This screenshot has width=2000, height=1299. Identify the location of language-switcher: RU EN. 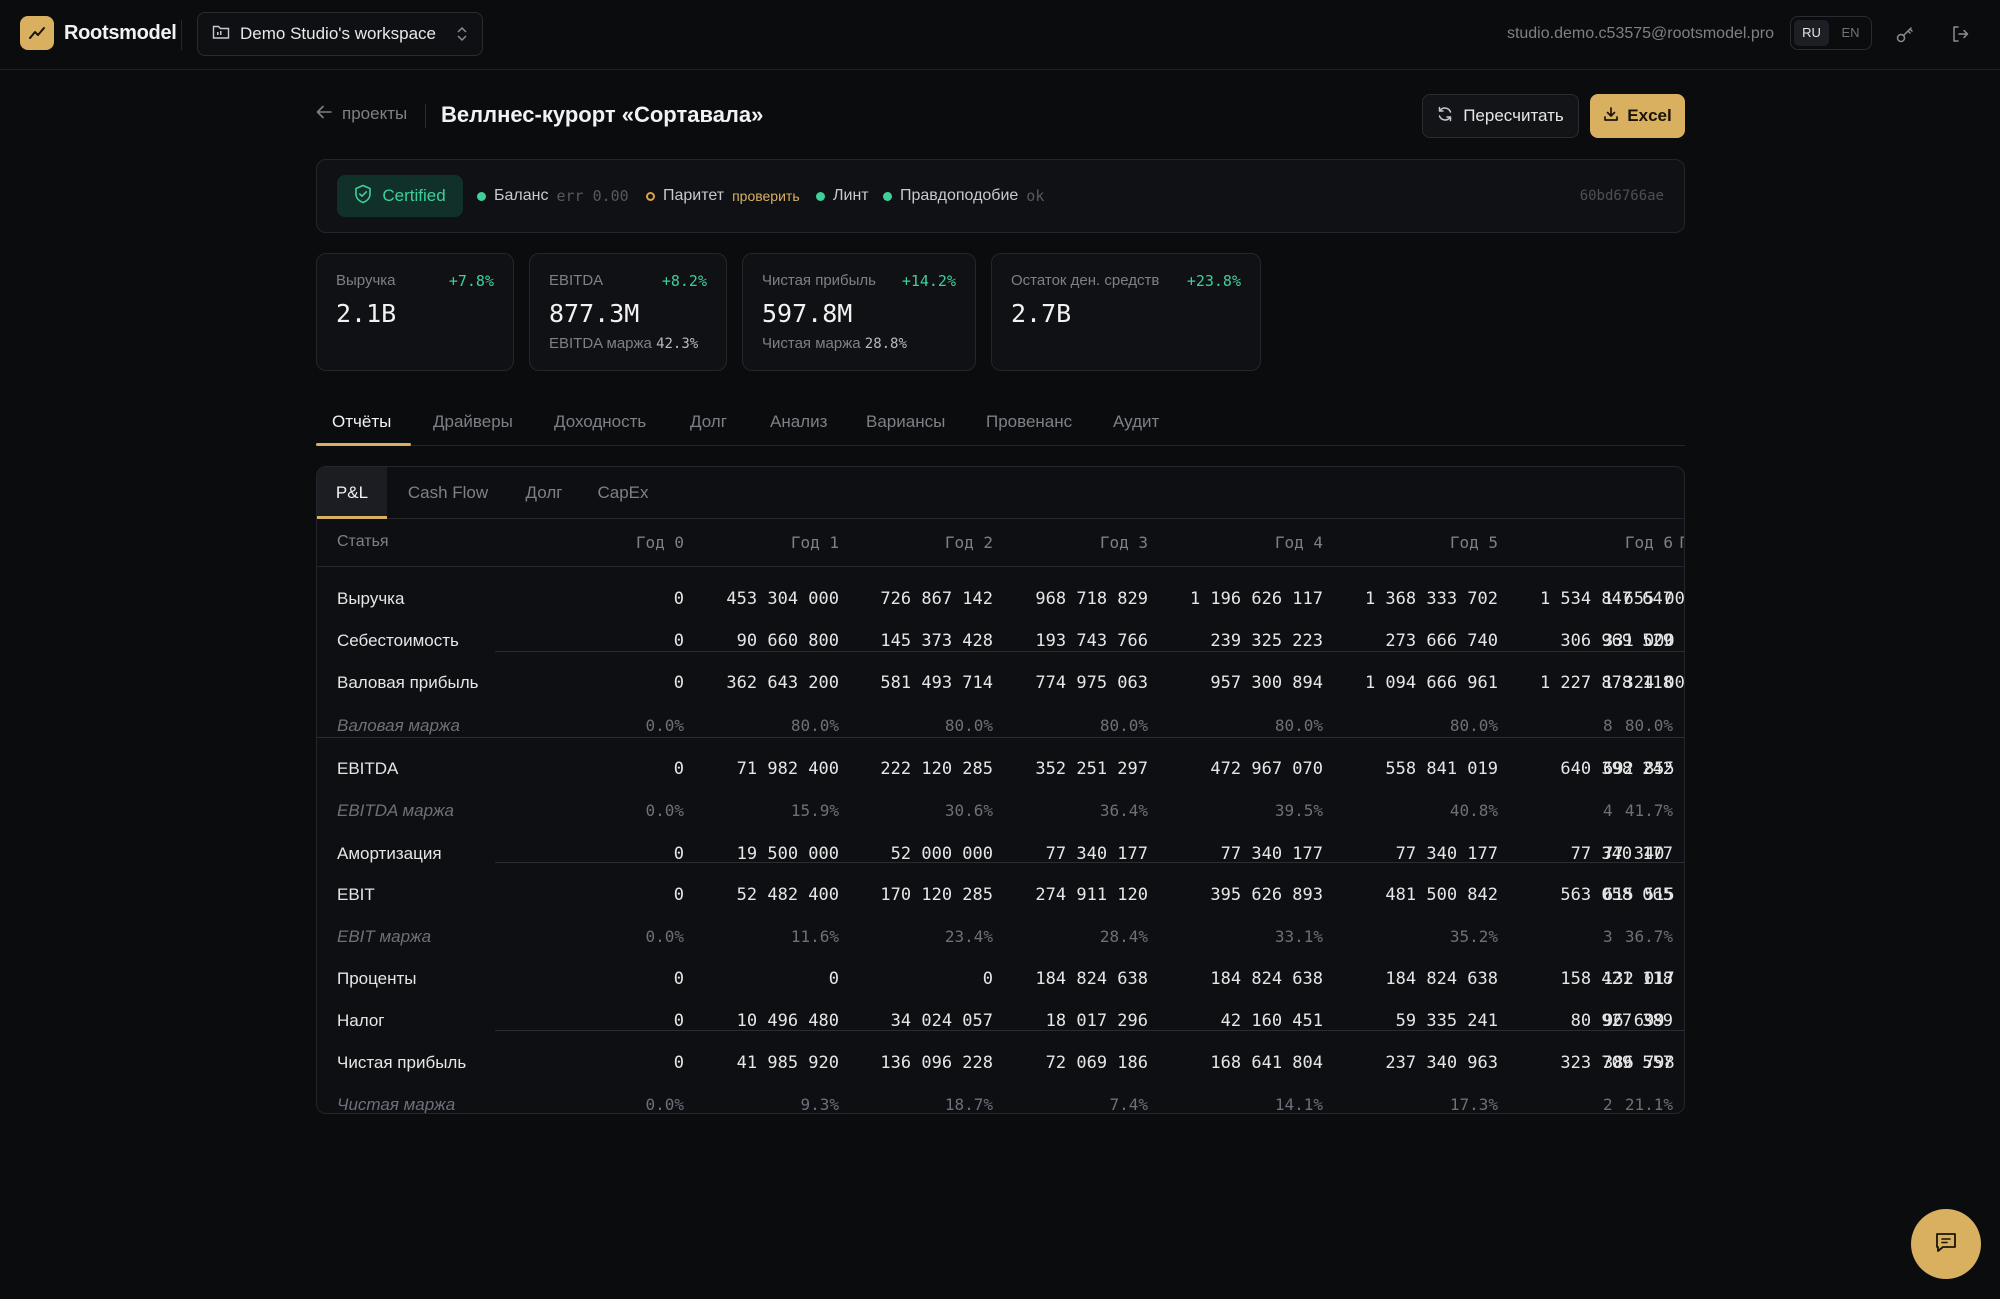
(1831, 33).